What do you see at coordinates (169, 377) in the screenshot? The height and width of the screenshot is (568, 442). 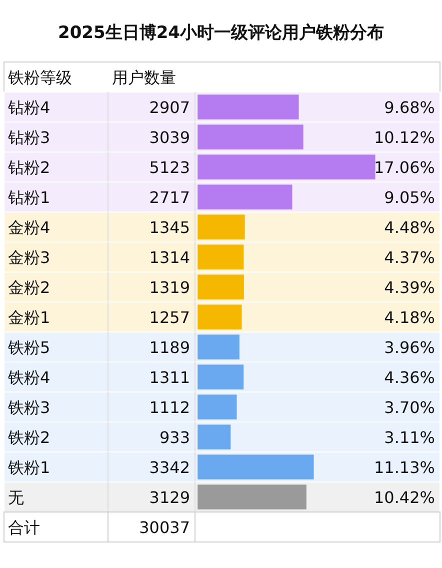 I see `text: 1311` at bounding box center [169, 377].